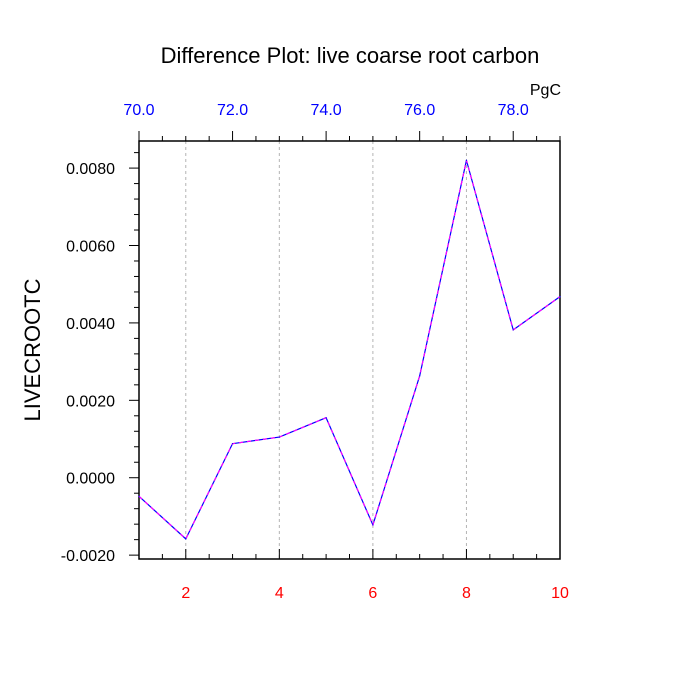 Image resolution: width=700 pixels, height=700 pixels. What do you see at coordinates (232, 110) in the screenshot?
I see `top-tick-label: 72.0` at bounding box center [232, 110].